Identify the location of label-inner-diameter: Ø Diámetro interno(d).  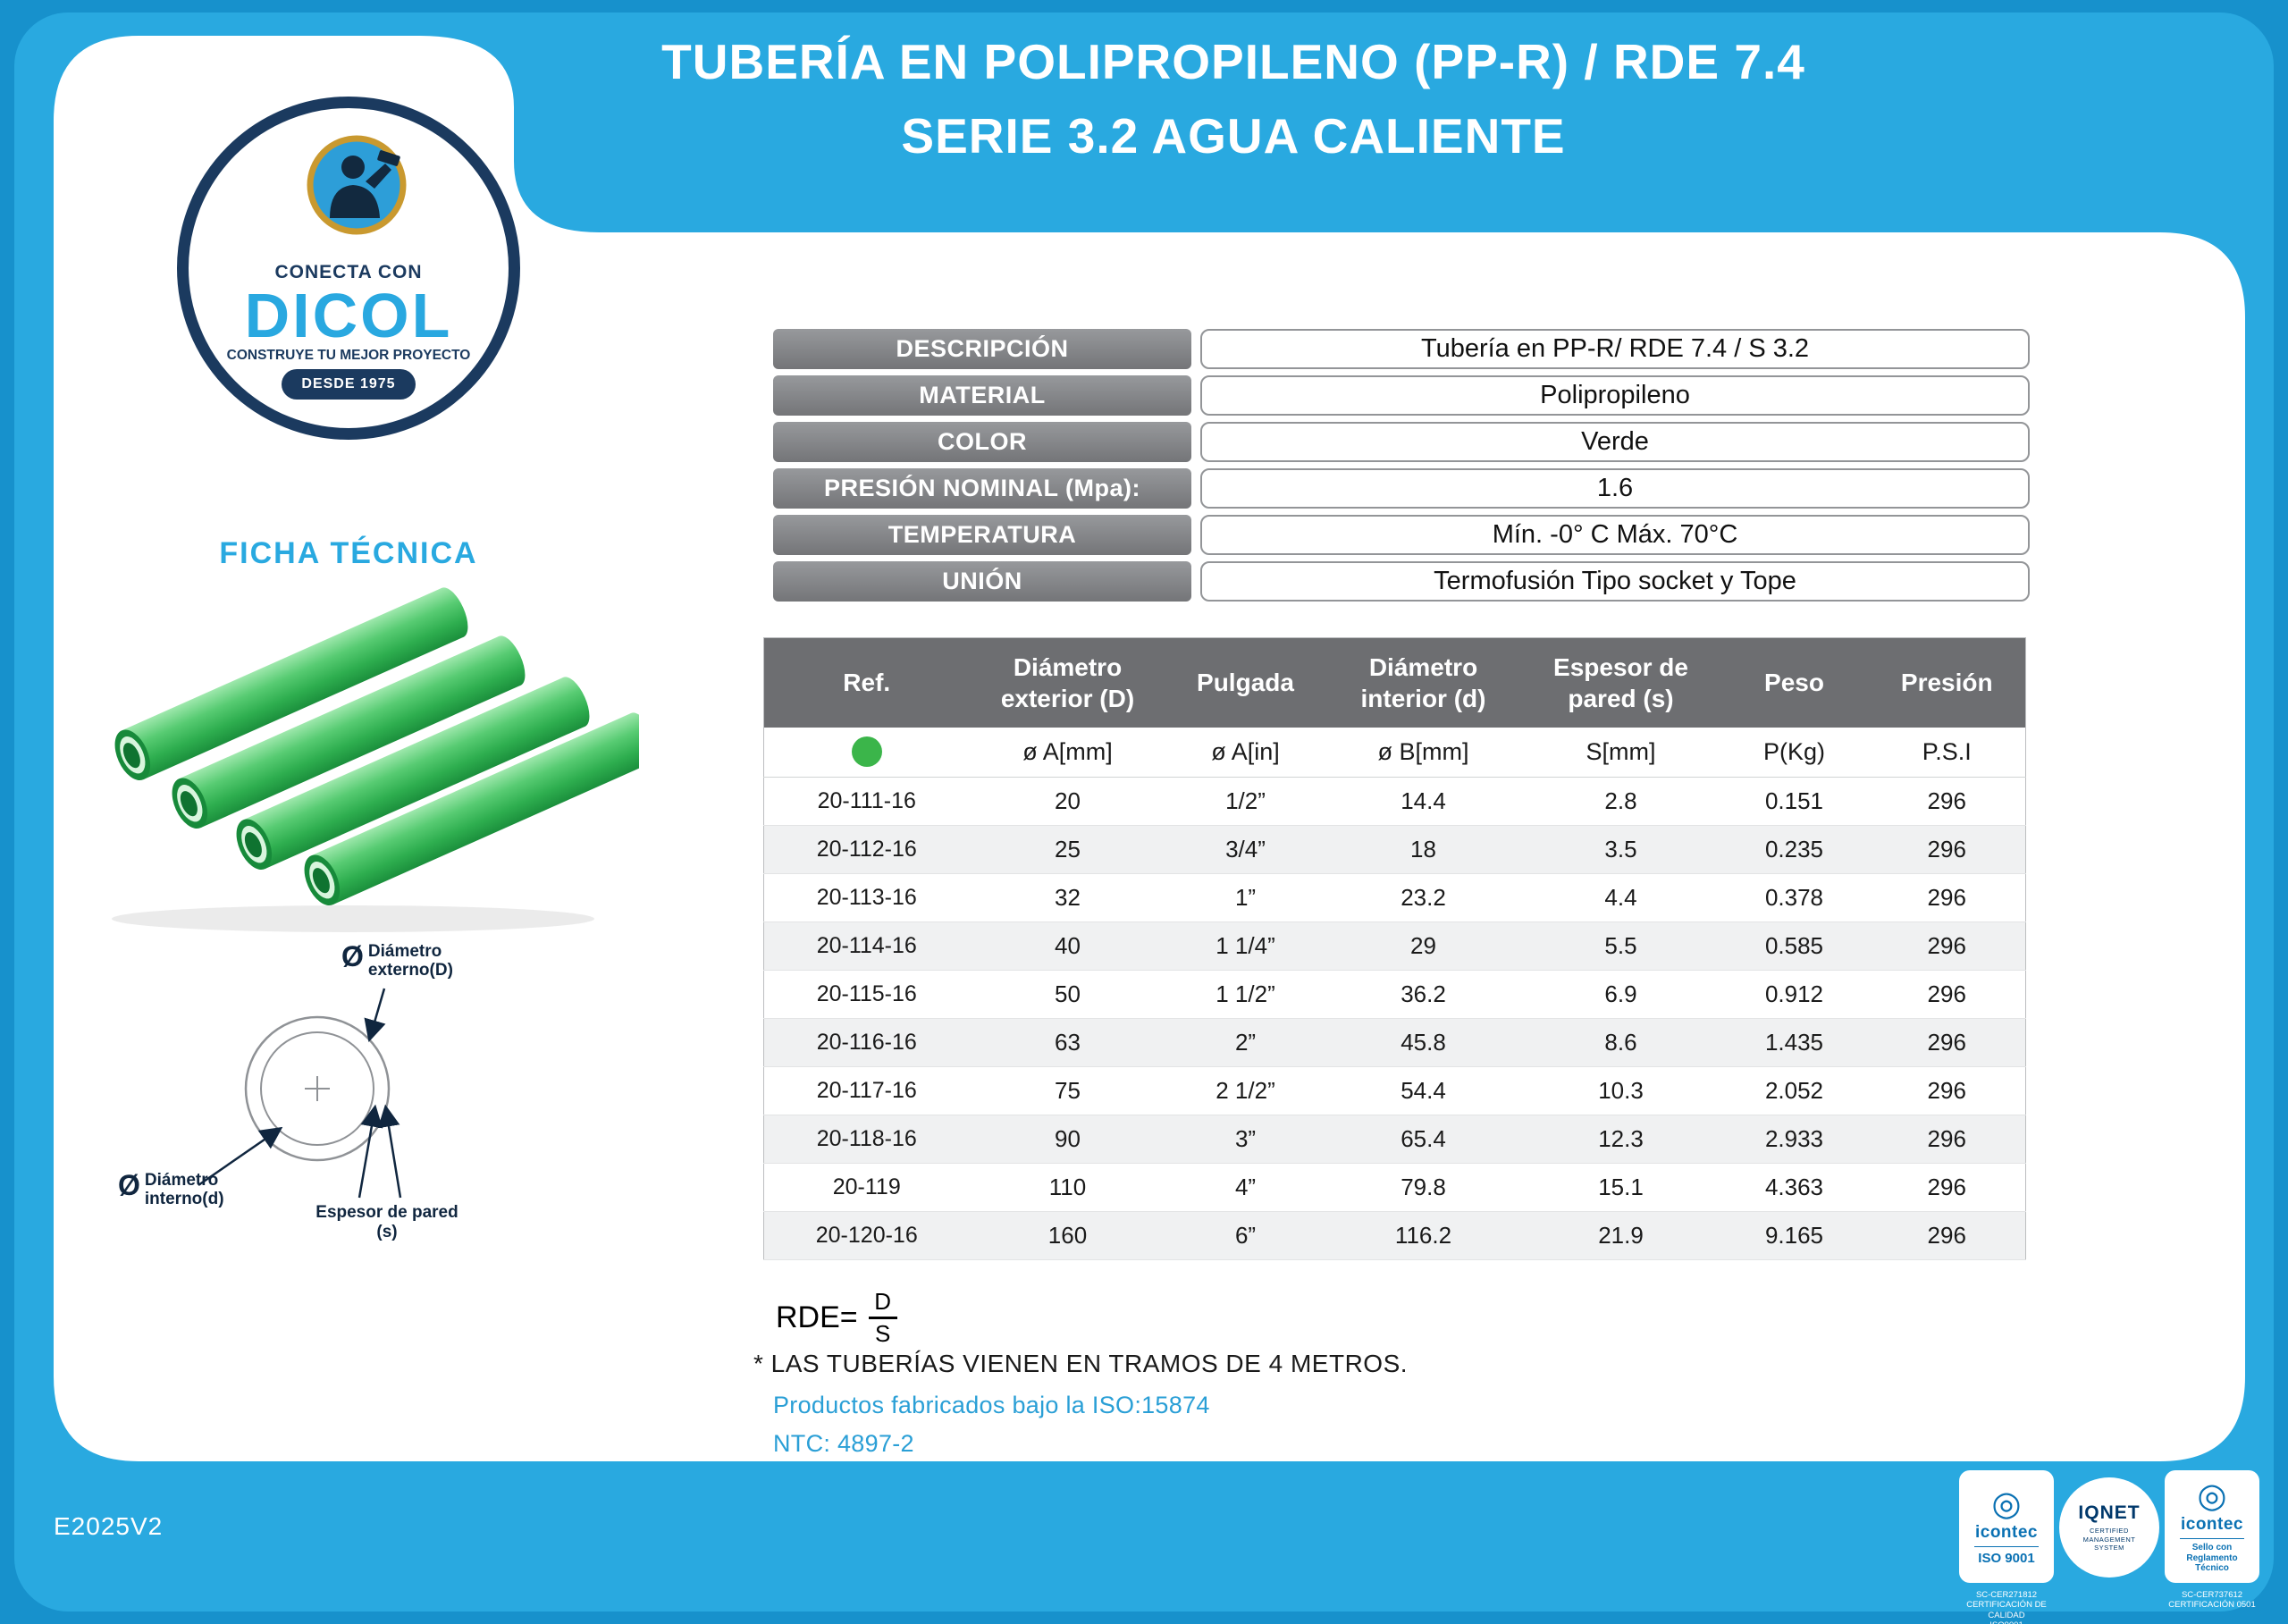
(171, 1189).